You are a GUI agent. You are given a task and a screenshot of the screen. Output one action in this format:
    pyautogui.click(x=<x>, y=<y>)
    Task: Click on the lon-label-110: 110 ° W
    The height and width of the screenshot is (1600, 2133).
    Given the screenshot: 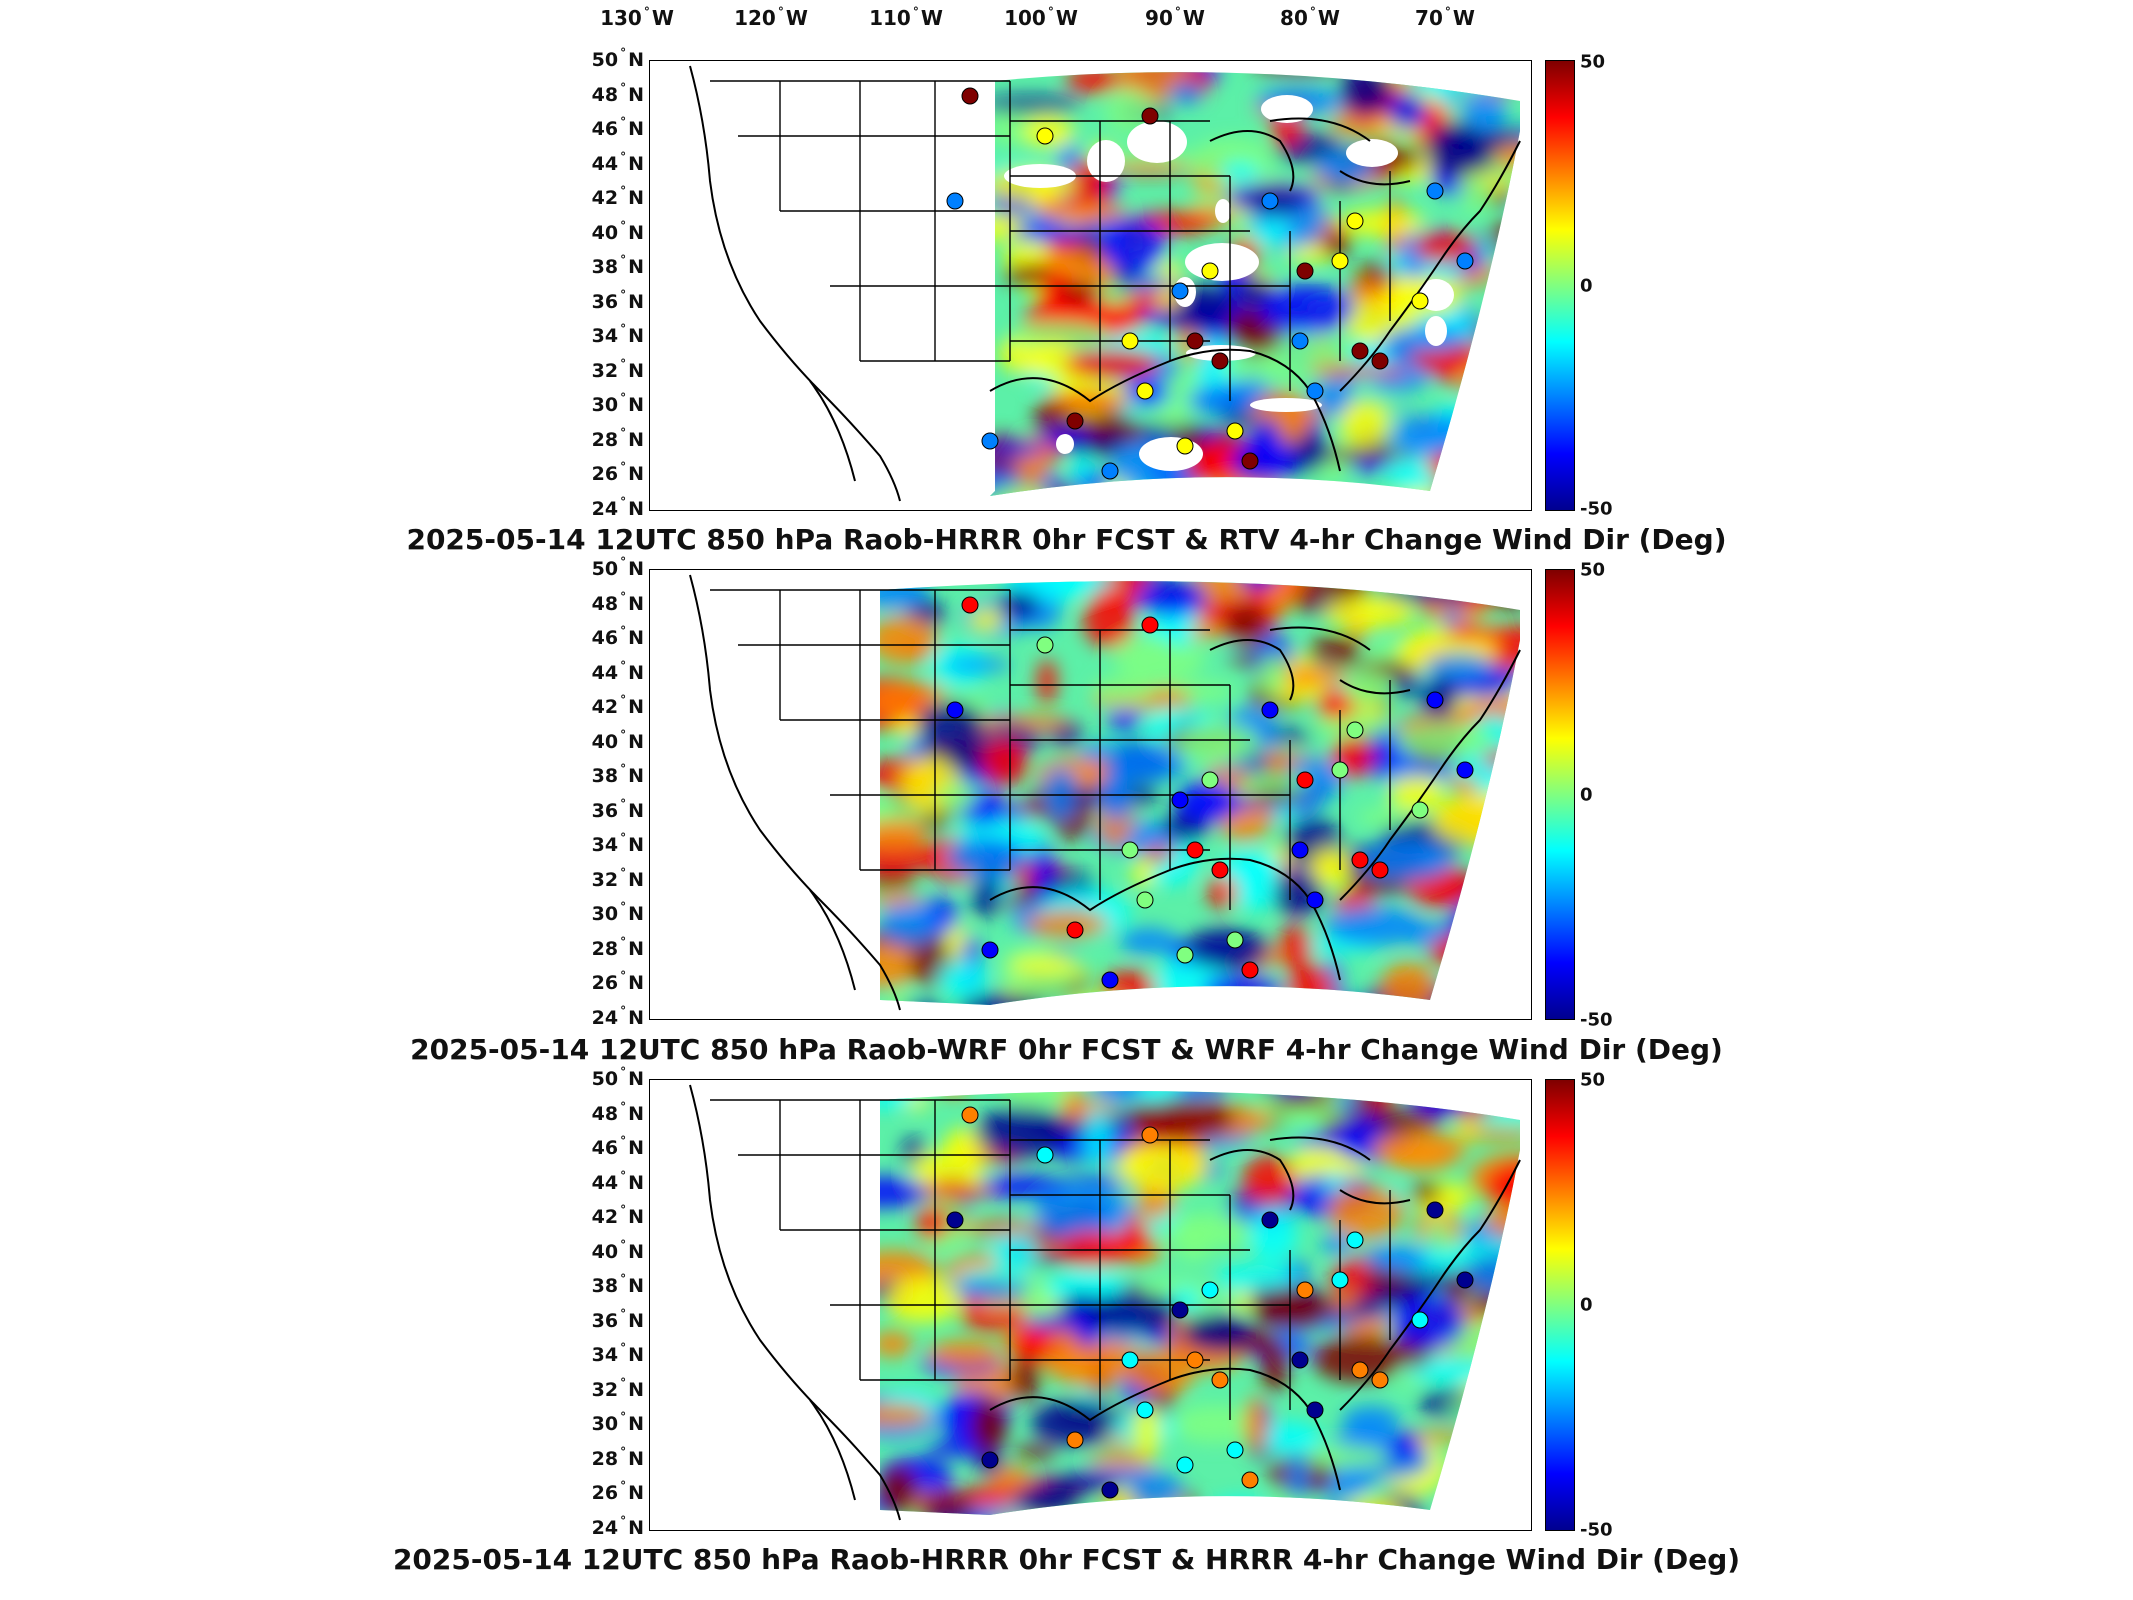 What is the action you would take?
    pyautogui.click(x=906, y=17)
    